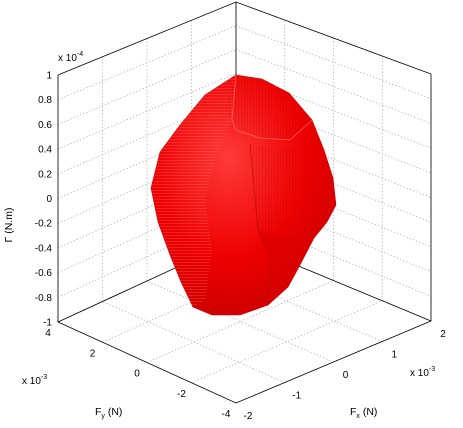 The width and height of the screenshot is (463, 428). I want to click on surface-ripple-band-top, so click(268, 107).